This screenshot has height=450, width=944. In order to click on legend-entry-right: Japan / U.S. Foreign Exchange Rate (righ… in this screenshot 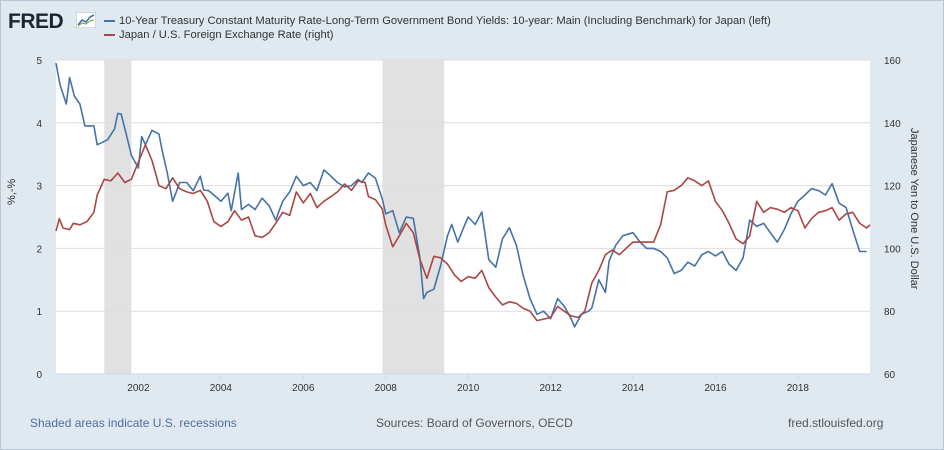, I will do `click(437, 35)`.